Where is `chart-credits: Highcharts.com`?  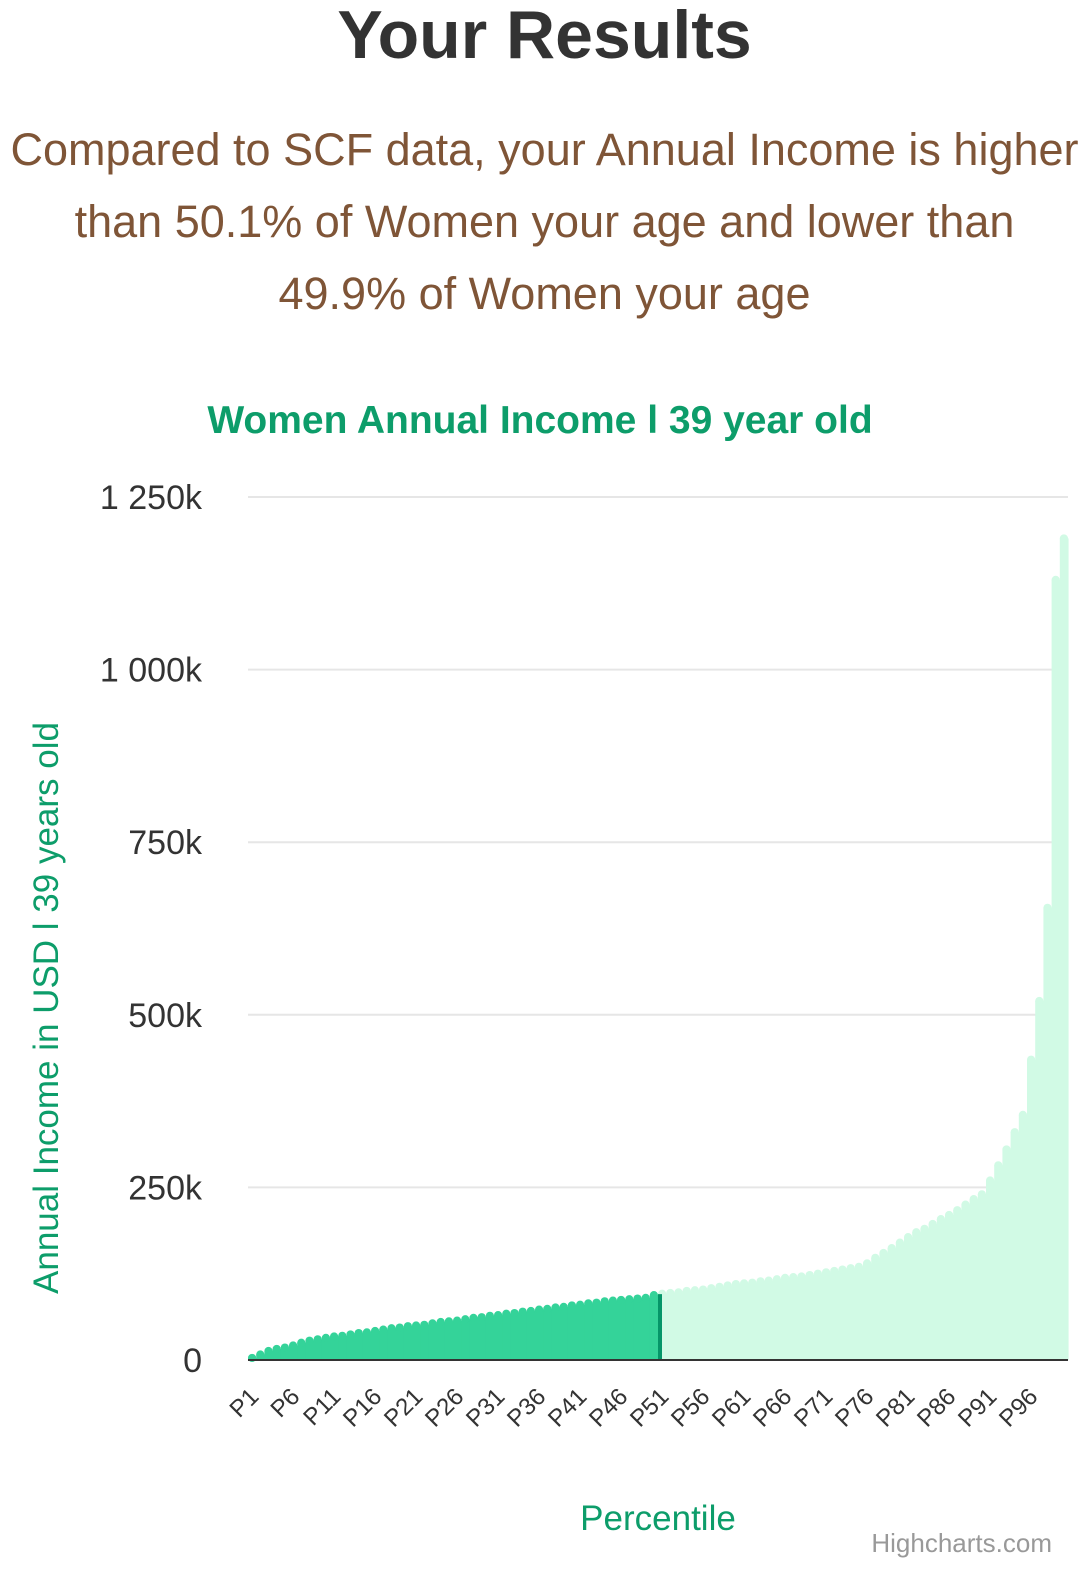 chart-credits: Highcharts.com is located at coordinates (961, 1543).